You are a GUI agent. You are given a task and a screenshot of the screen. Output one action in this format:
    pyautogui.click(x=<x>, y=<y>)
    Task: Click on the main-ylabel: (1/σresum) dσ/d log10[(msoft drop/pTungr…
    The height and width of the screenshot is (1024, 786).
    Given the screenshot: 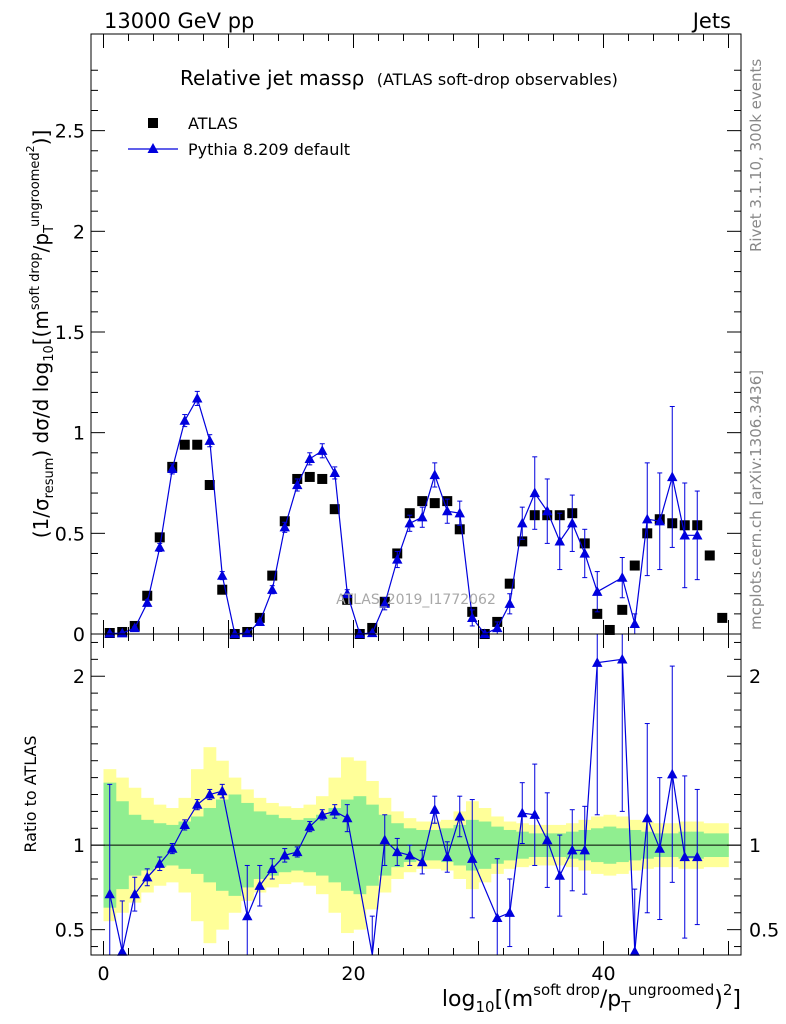 What is the action you would take?
    pyautogui.click(x=40, y=334)
    